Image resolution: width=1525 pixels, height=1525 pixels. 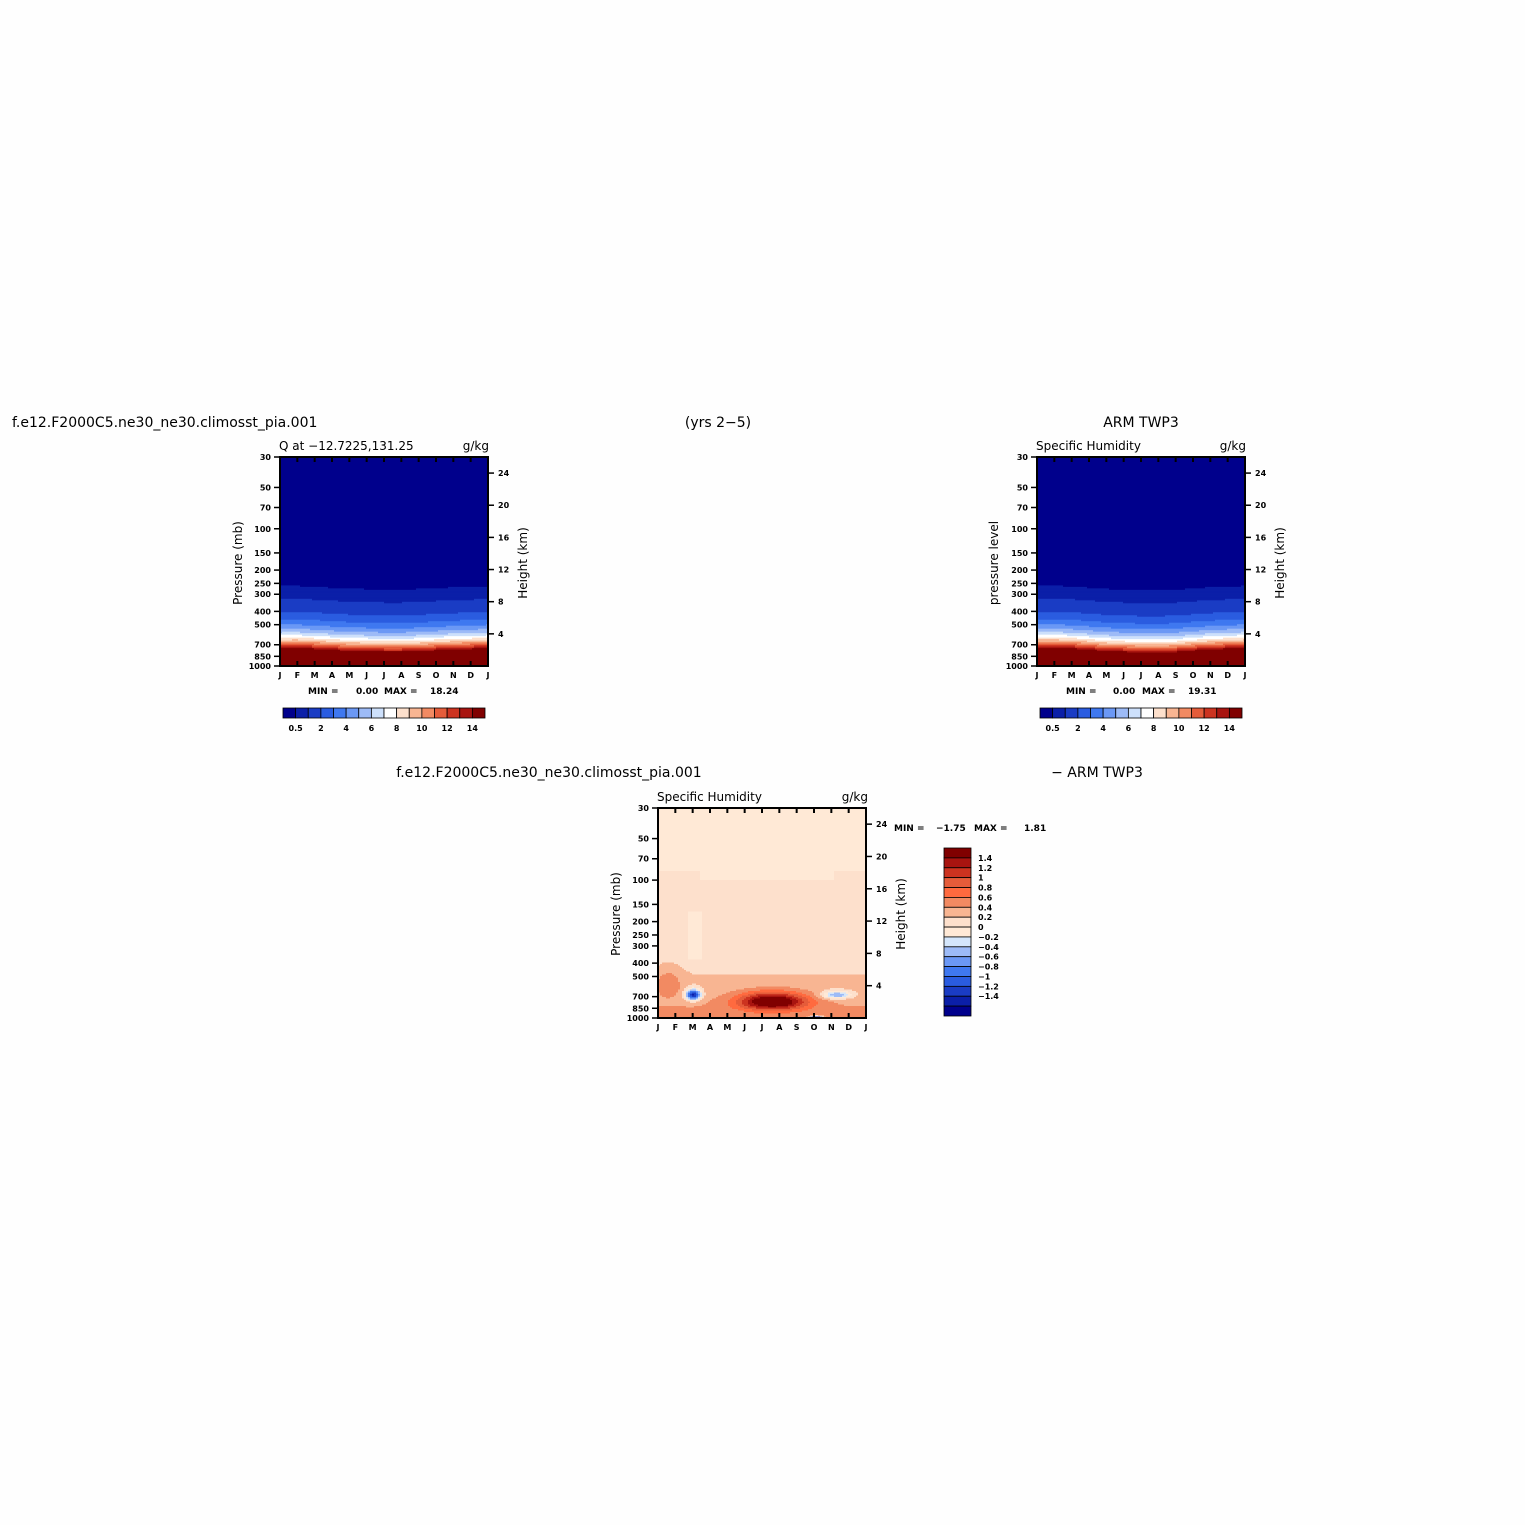 What do you see at coordinates (238, 563) in the screenshot?
I see `model-y-axis-title: Pressure (mb)` at bounding box center [238, 563].